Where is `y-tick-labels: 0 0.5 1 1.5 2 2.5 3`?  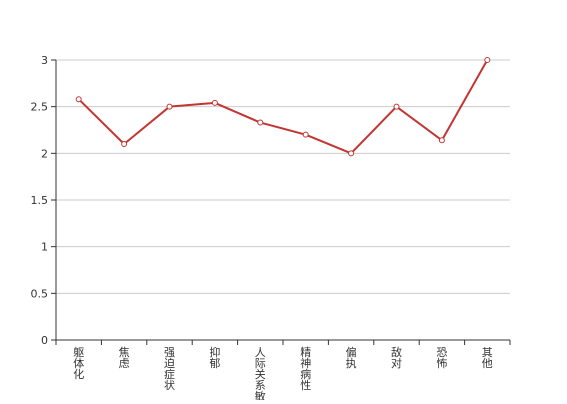 y-tick-labels: 0 0.5 1 1.5 2 2.5 3 is located at coordinates (40, 200).